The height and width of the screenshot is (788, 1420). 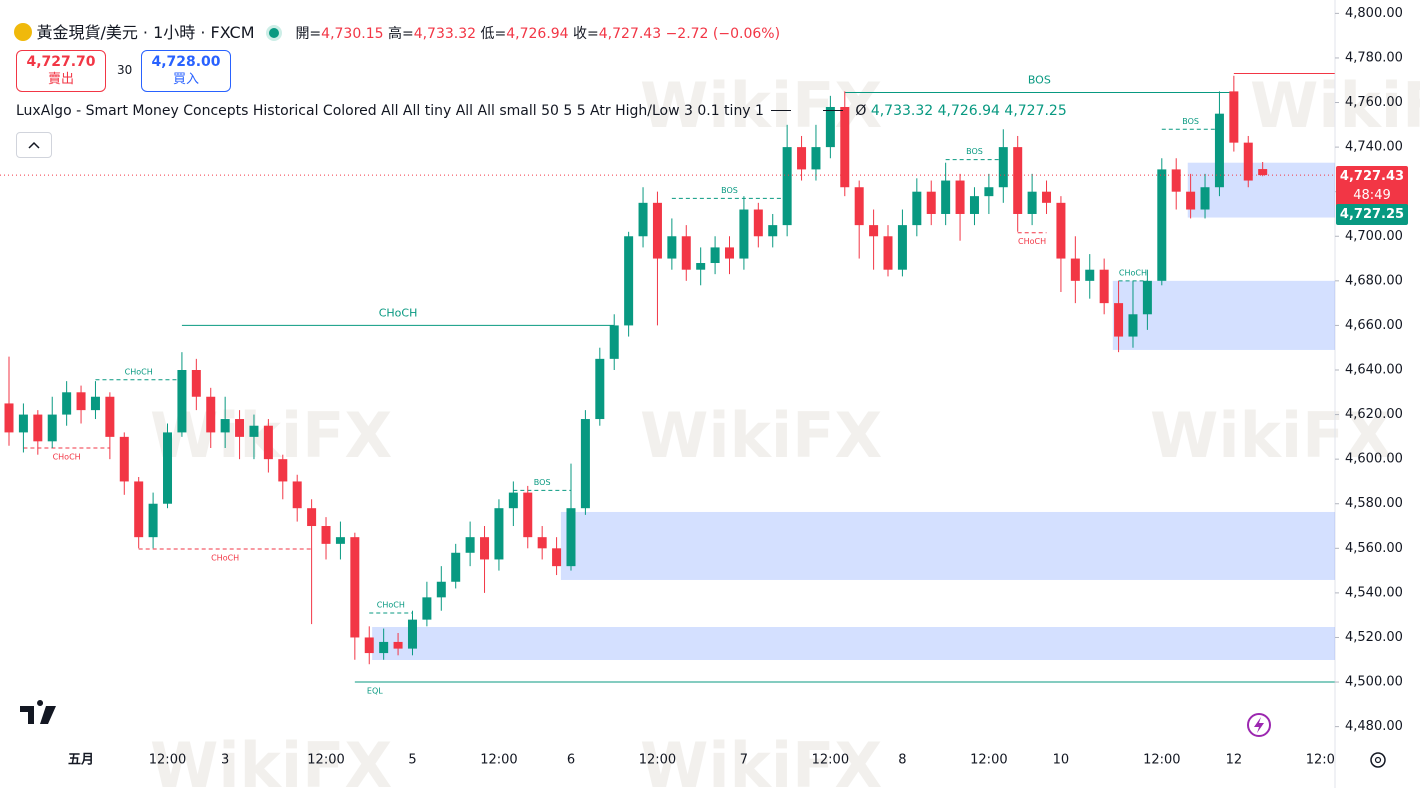 What do you see at coordinates (571, 760) in the screenshot?
I see `x-tick-label: 6` at bounding box center [571, 760].